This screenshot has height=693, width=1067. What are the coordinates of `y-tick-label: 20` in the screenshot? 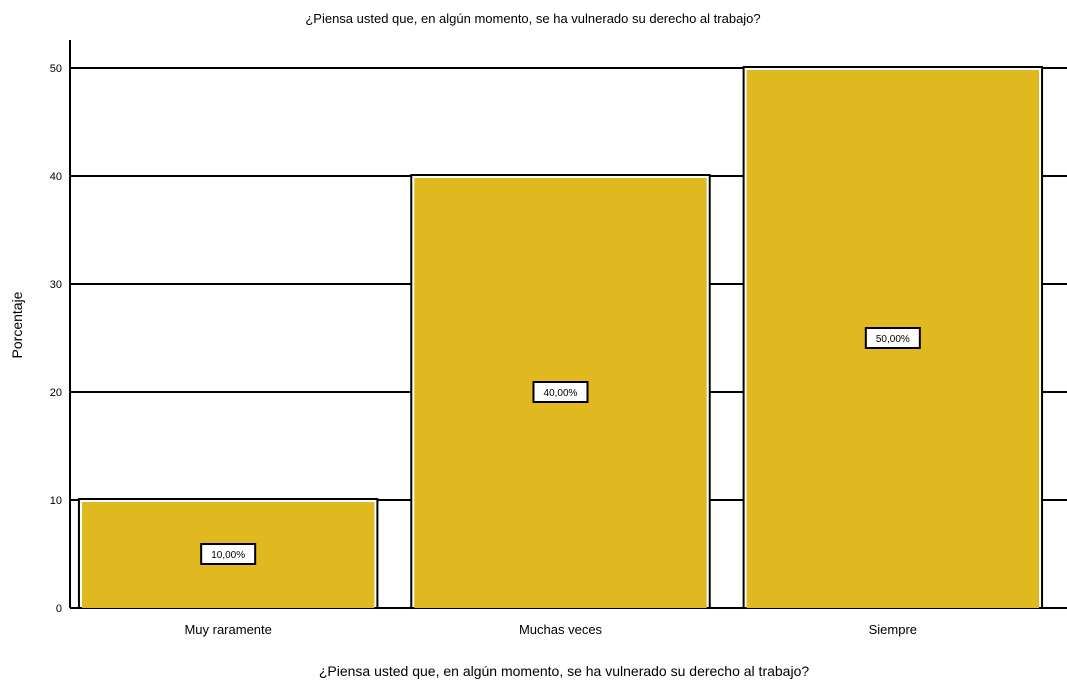 It's located at (56, 393).